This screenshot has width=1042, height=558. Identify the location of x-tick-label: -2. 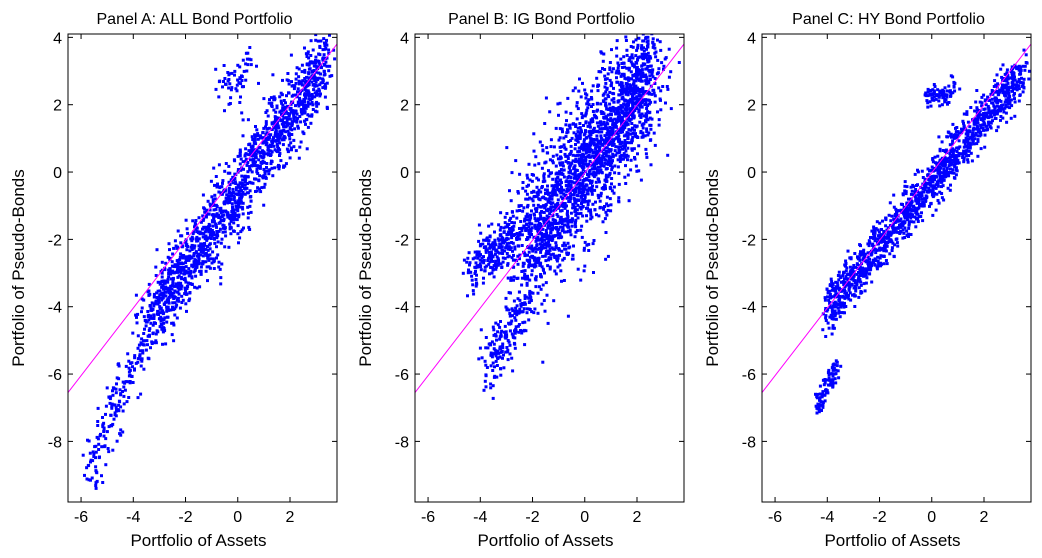
(185, 517).